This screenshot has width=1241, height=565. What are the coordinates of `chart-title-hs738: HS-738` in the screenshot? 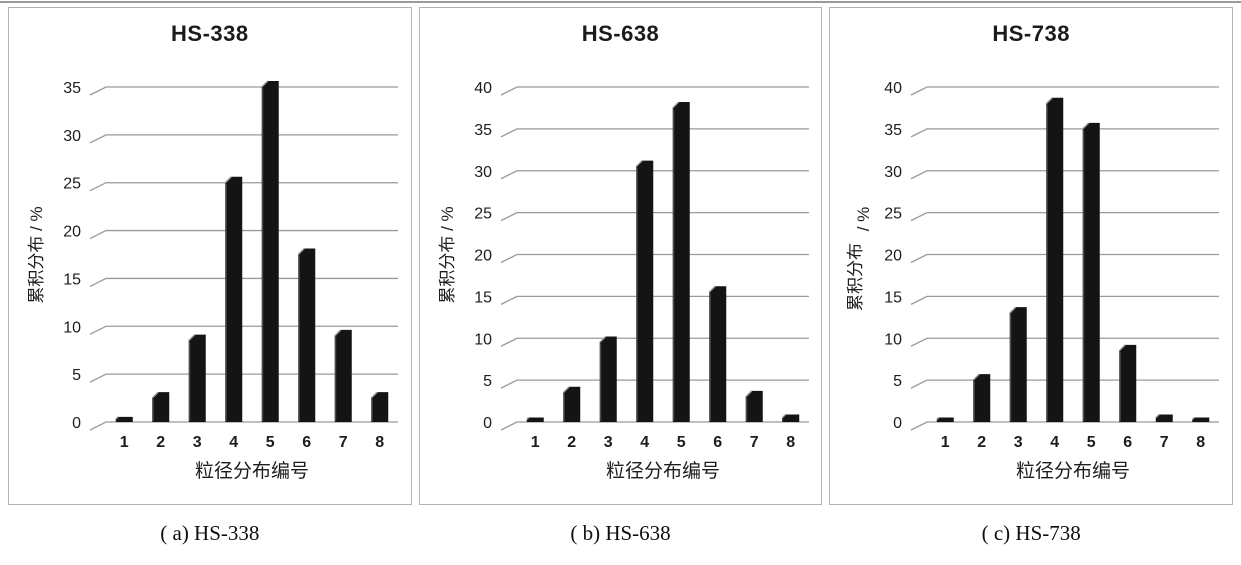 It's located at (1031, 33).